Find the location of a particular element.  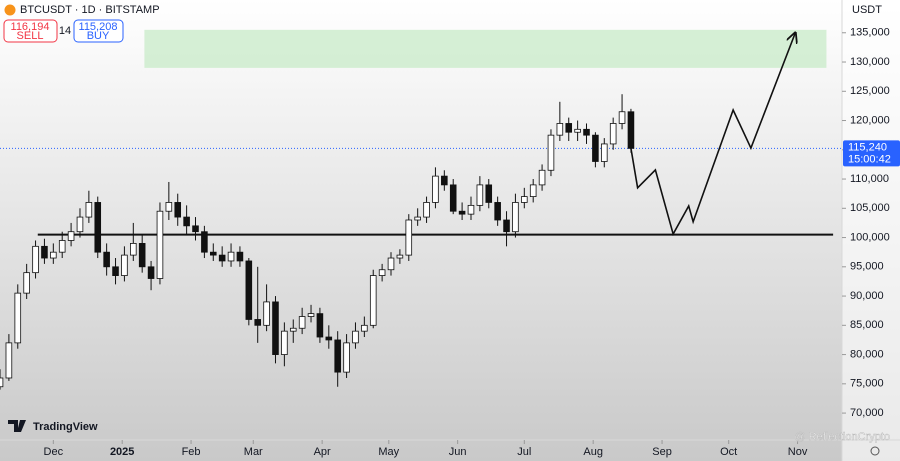

last-price-box is located at coordinates (871, 153).